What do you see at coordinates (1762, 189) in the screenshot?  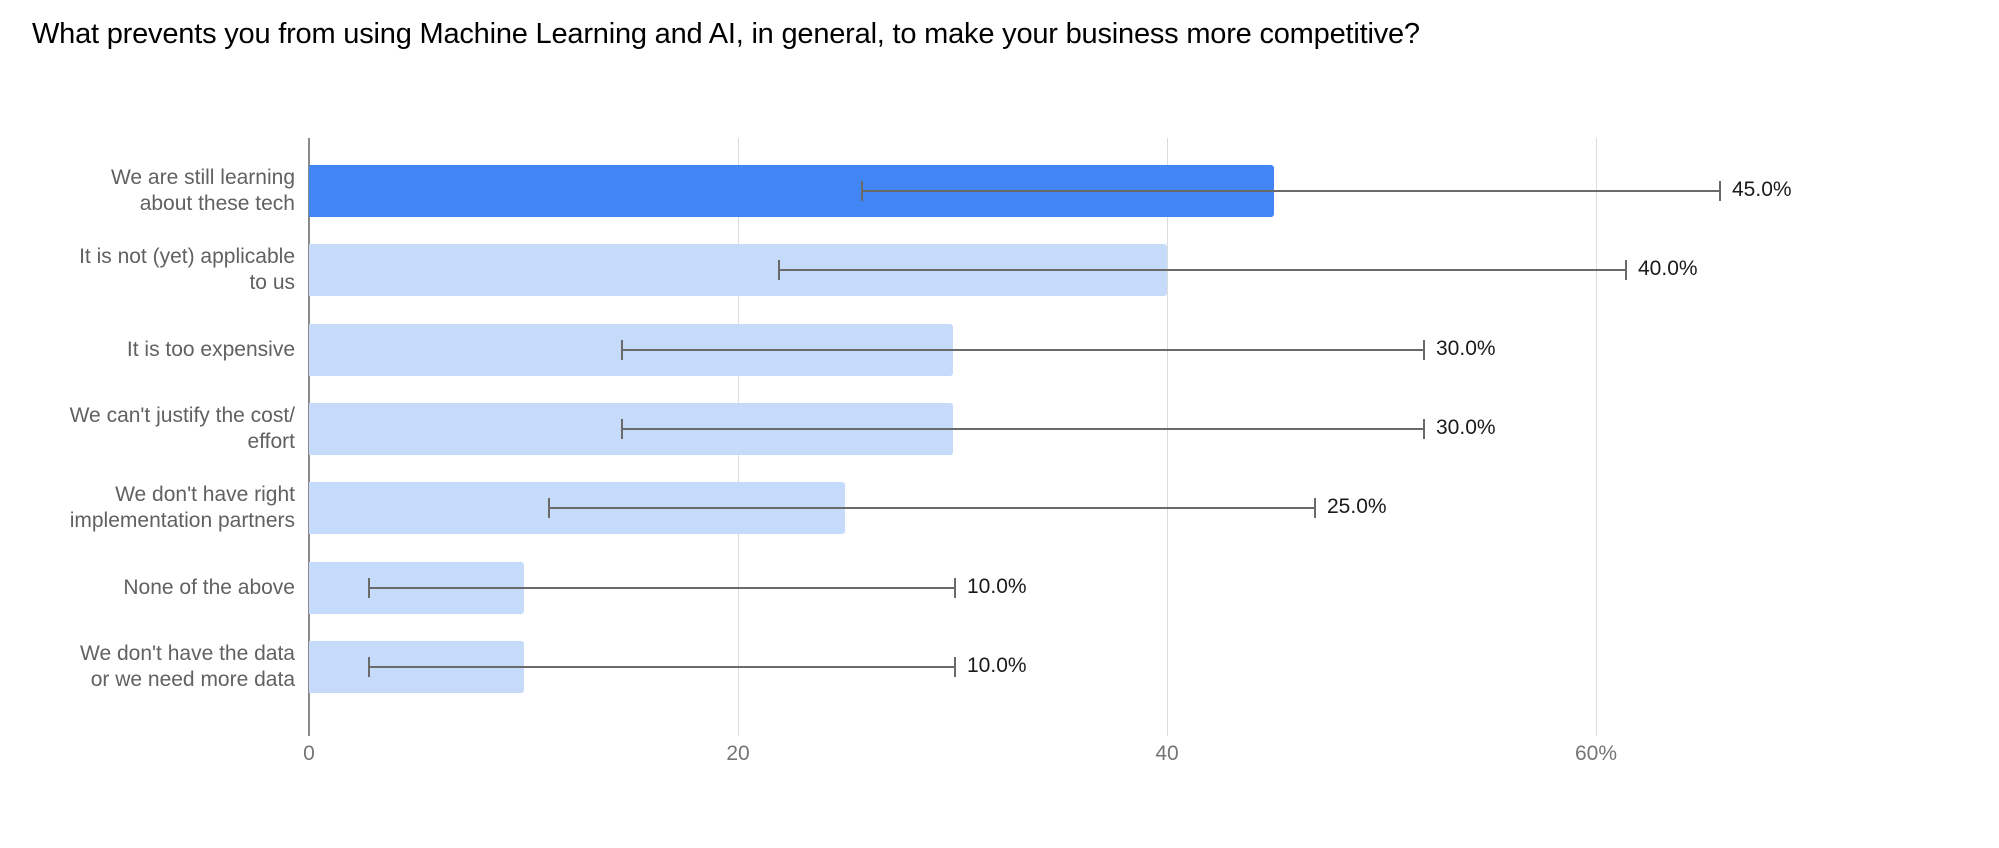 I see `data-label: 45.0%` at bounding box center [1762, 189].